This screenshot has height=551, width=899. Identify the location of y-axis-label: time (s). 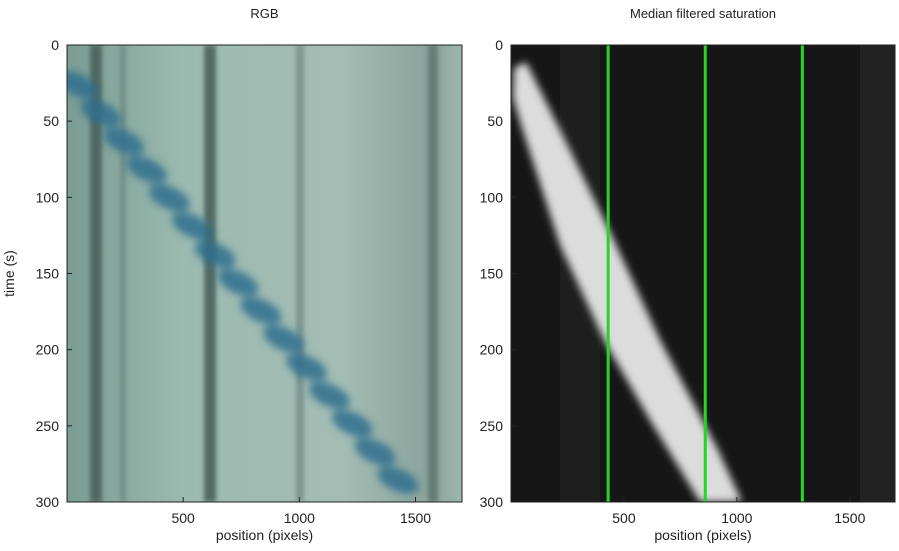
(9, 273).